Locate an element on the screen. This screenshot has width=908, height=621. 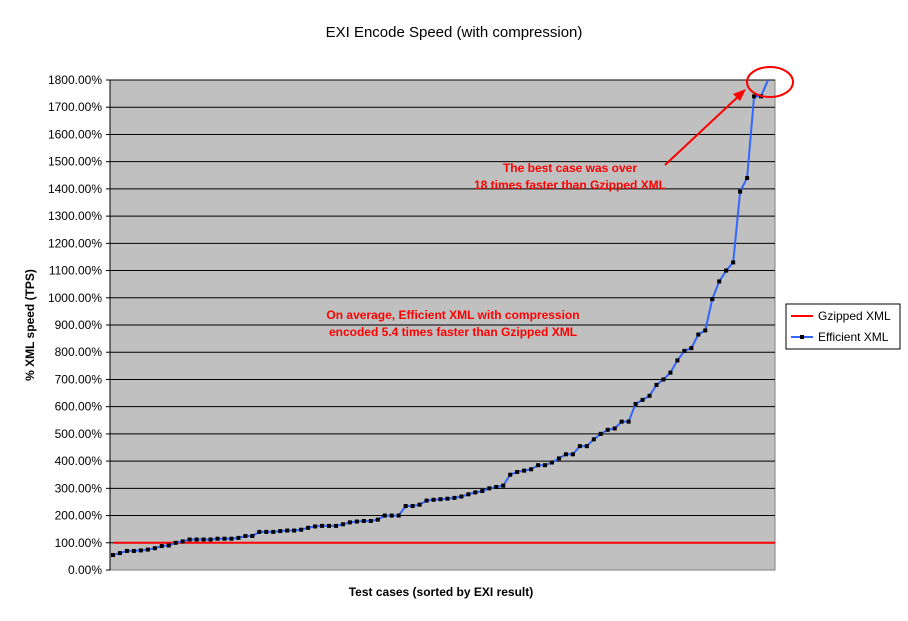
y-tick-label: 500.00% is located at coordinates (79, 434).